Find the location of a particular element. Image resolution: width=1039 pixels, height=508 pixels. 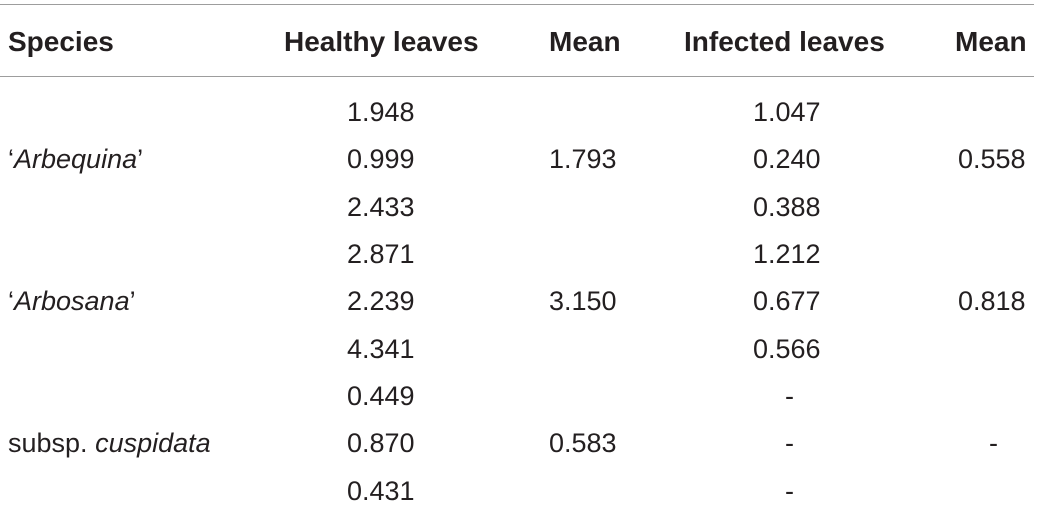

species-cell: subsp. cuspidata is located at coordinates (109, 443).